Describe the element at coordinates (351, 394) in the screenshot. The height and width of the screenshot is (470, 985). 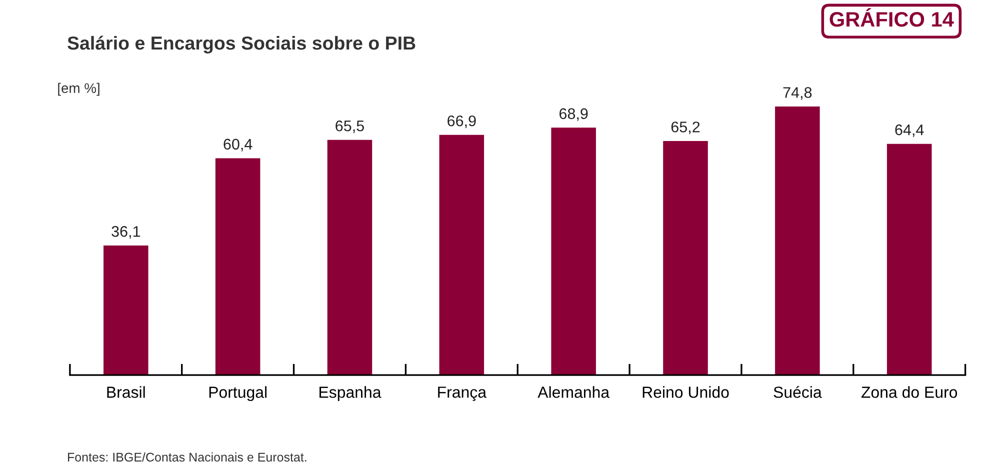
I see `x-tick-label: Espanha` at that location.